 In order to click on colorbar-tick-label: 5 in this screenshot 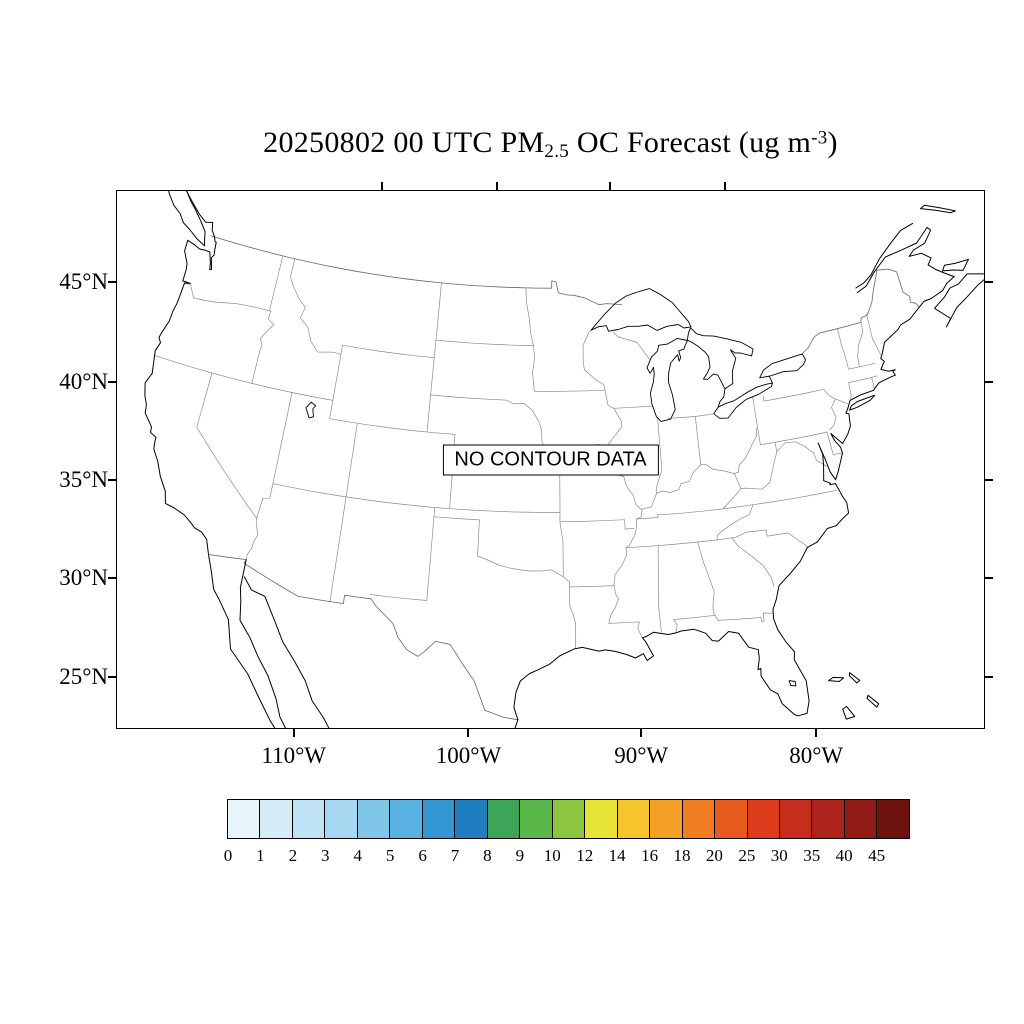, I will do `click(390, 855)`.